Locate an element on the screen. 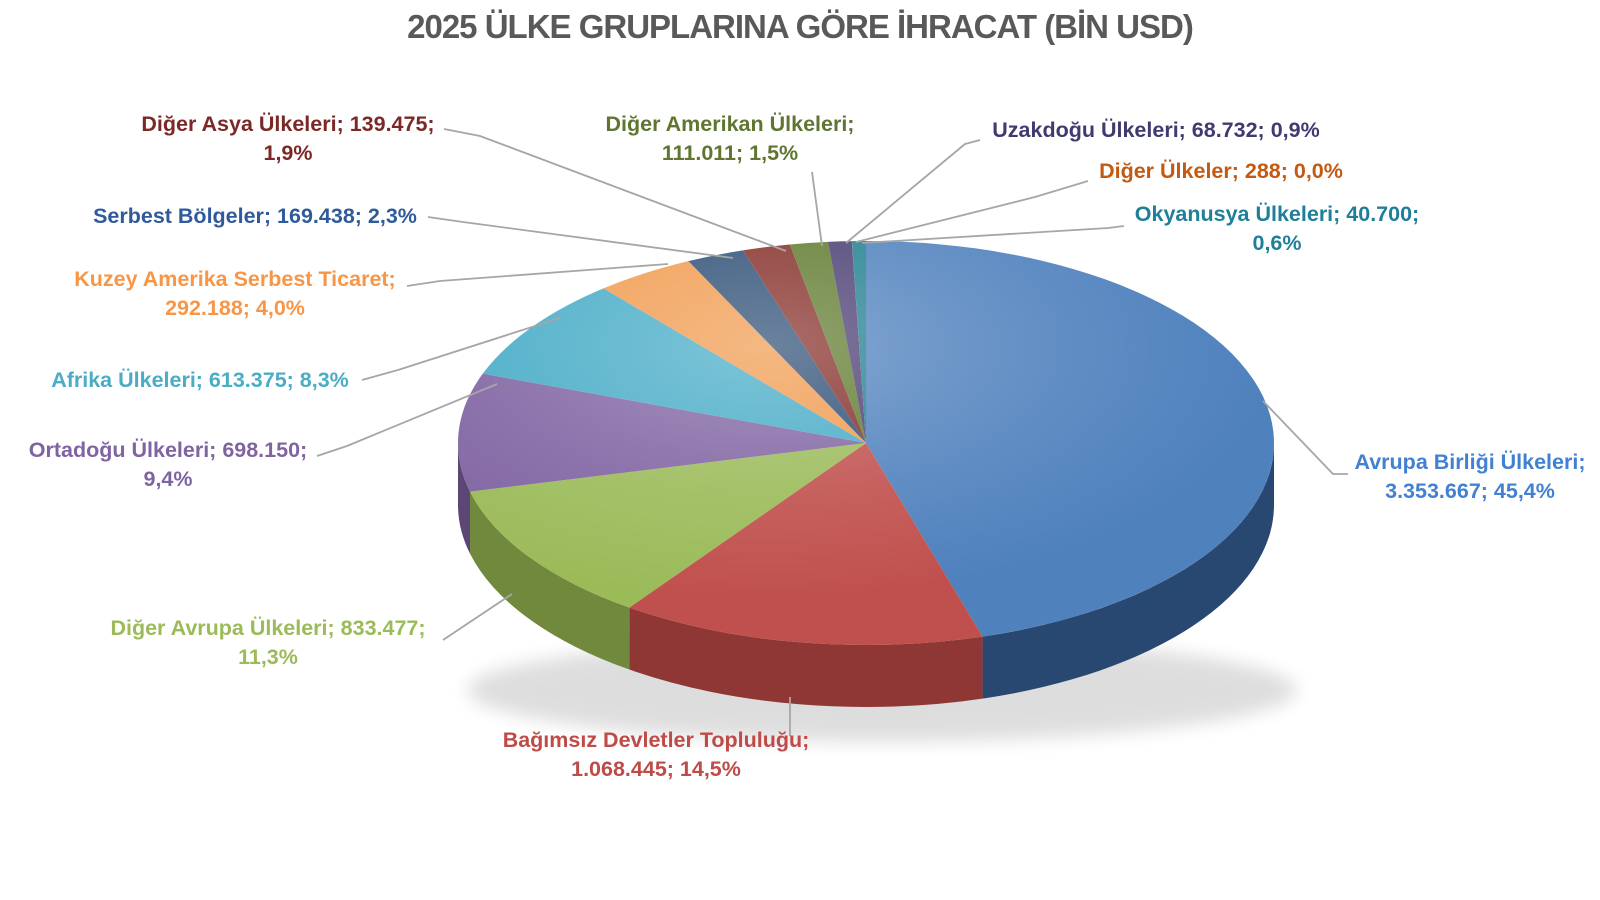  pie-side-ortadogu is located at coordinates (464, 498).